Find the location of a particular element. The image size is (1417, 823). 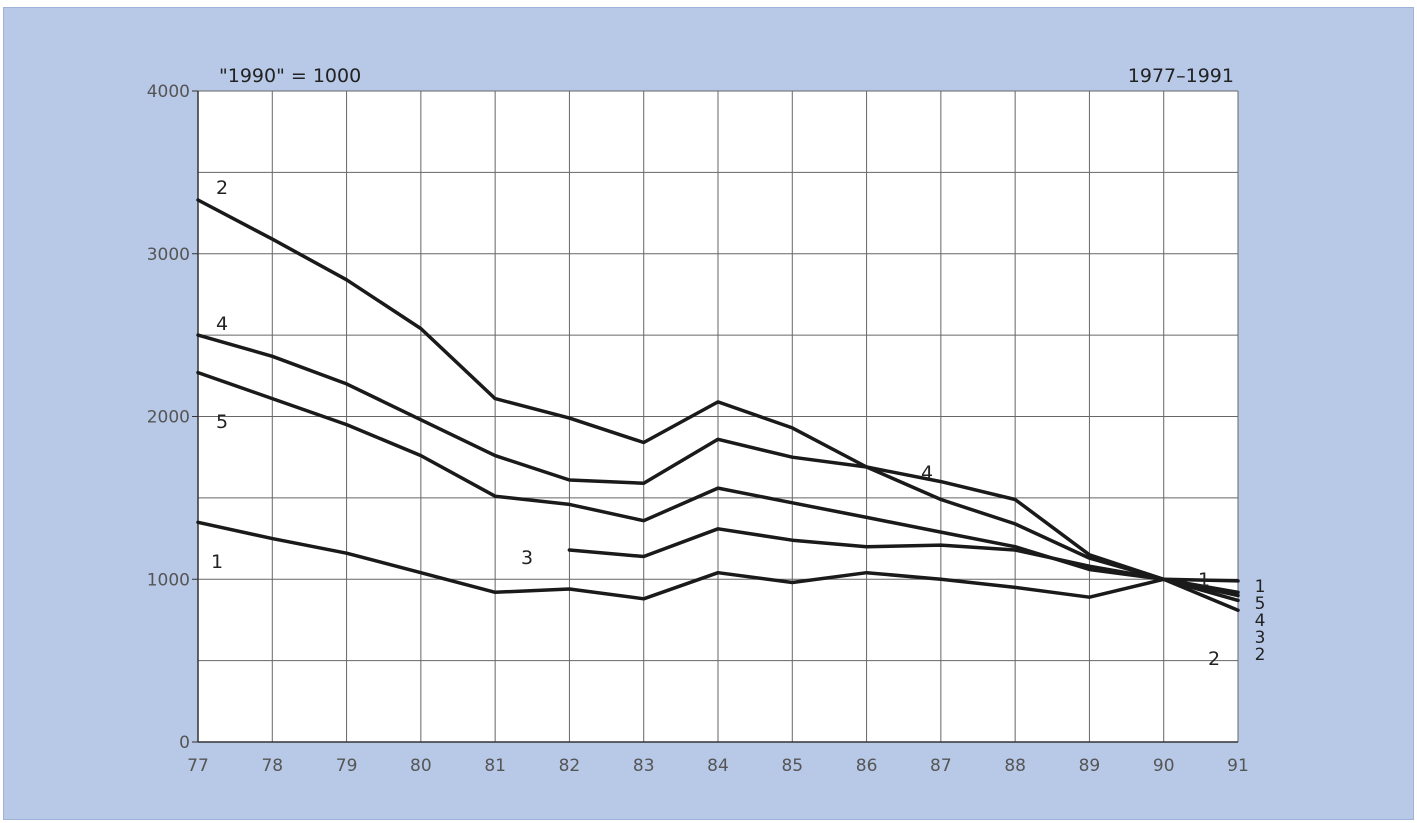

series-label: 5 is located at coordinates (222, 422).